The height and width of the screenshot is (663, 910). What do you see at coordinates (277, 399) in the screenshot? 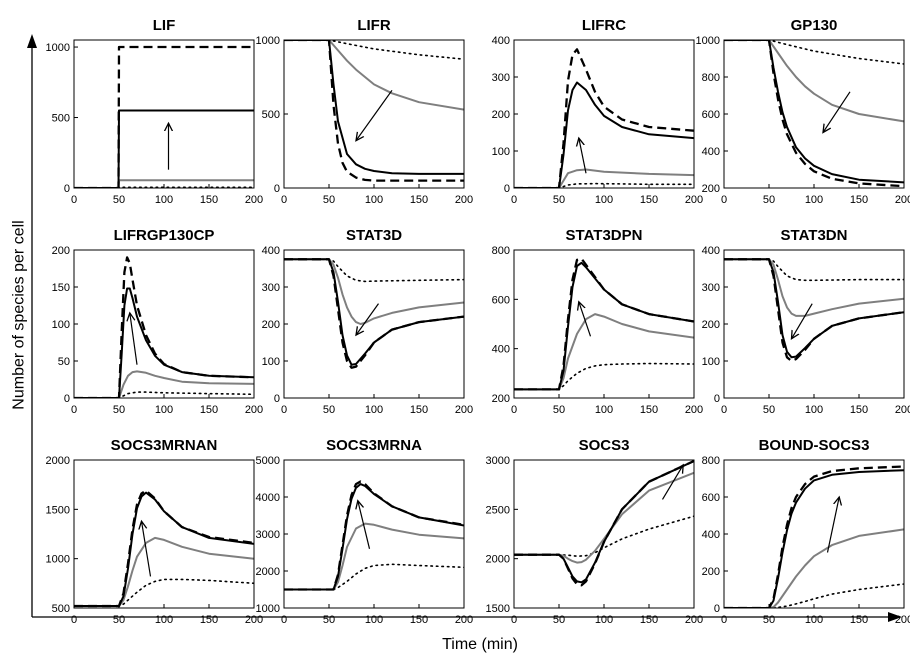
I see `panel-5-ytick-label: 0` at bounding box center [277, 399].